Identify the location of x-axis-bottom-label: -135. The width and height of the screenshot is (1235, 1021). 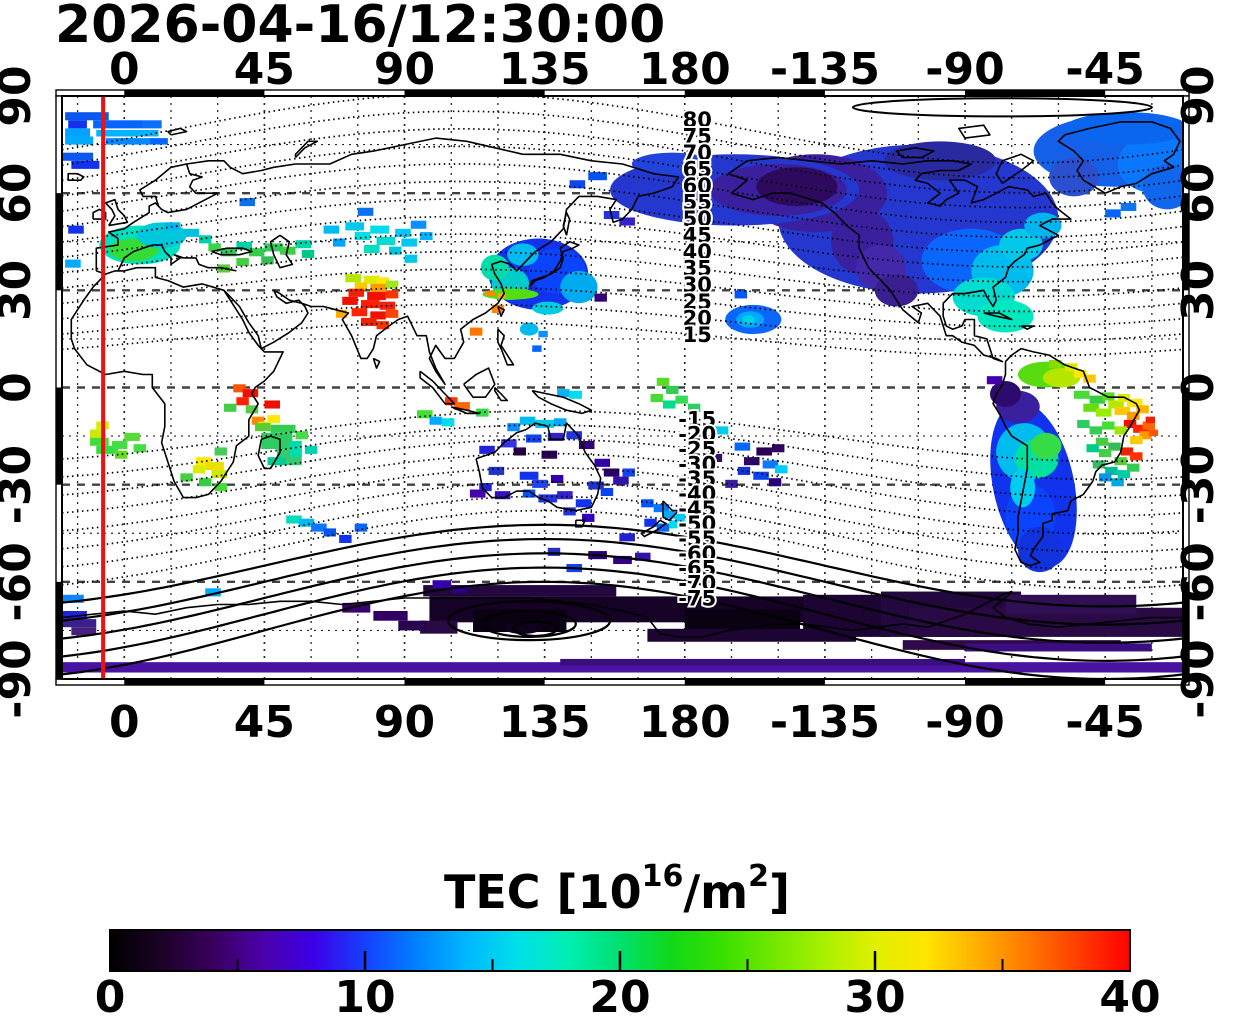
(825, 722).